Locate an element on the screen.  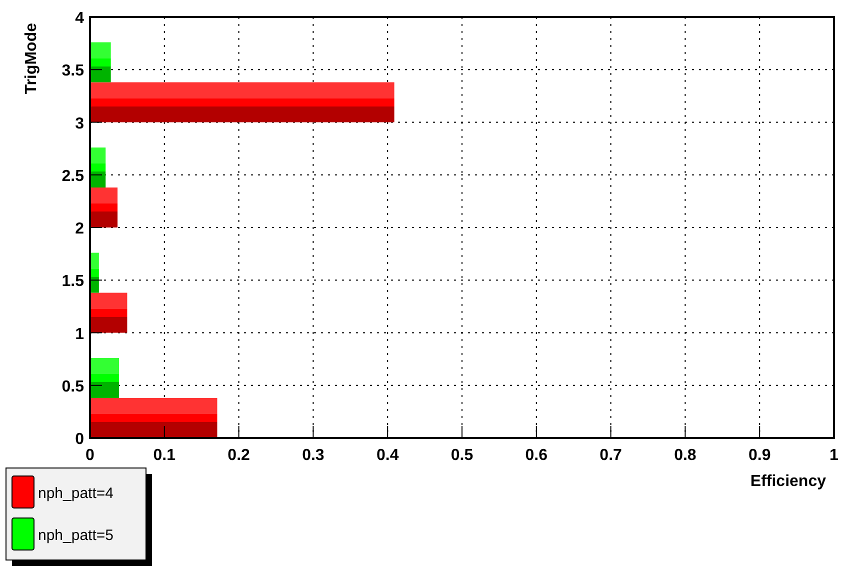
y-tick-label: 2 is located at coordinates (79, 229).